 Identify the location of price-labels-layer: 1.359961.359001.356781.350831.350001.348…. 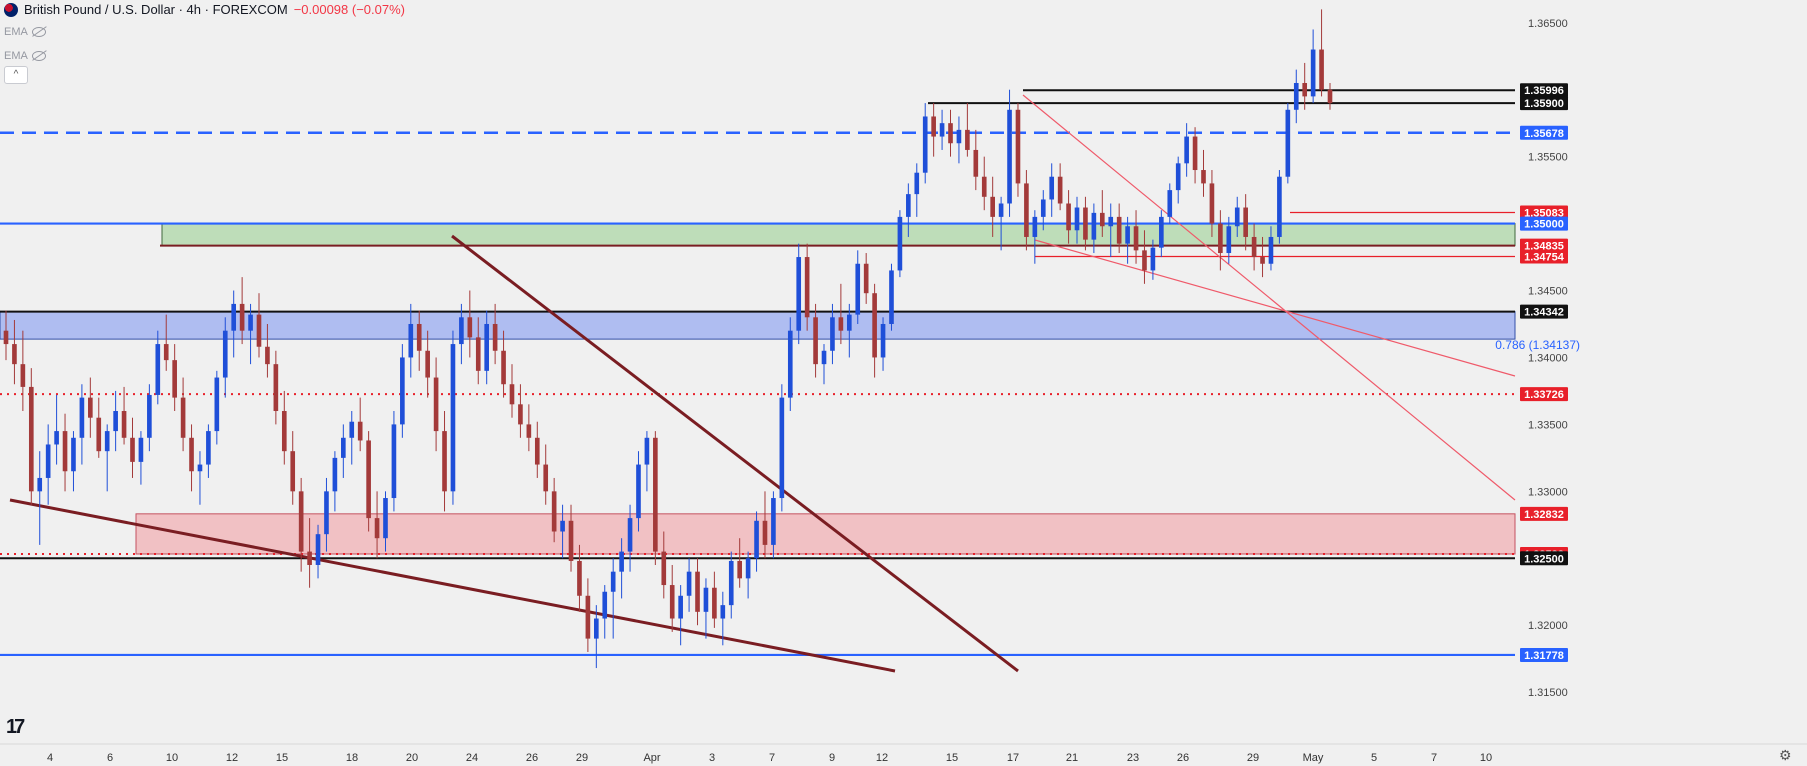
(1544, 372).